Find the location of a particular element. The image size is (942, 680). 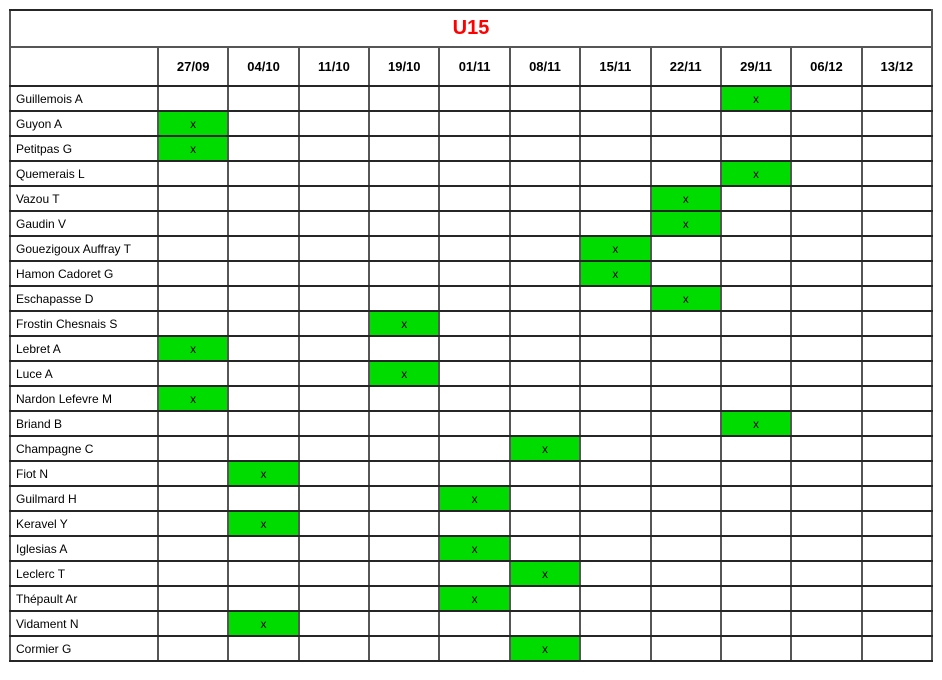

date-column-header: 08/11 is located at coordinates (545, 66).